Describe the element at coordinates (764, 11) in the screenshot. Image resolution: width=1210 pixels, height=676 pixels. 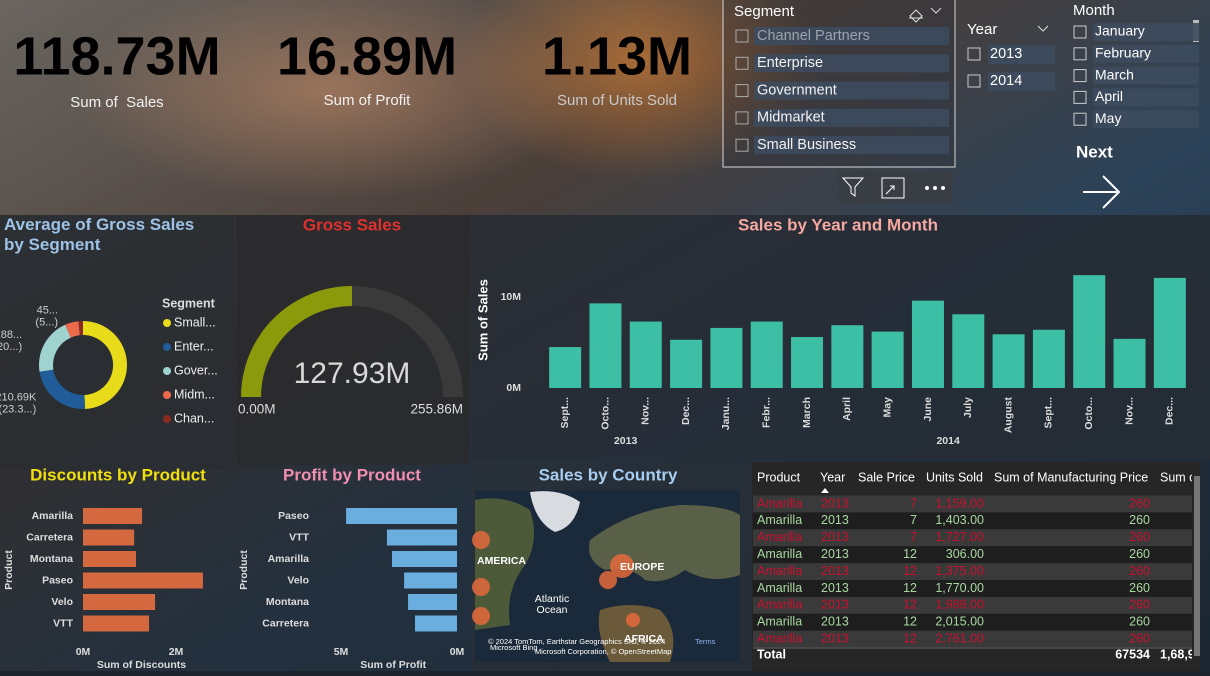
I see `slicer-title: Segment` at that location.